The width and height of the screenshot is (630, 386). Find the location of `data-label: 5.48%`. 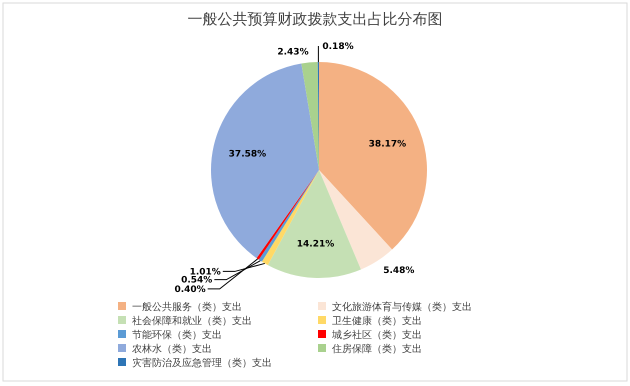

data-label: 5.48% is located at coordinates (398, 271).